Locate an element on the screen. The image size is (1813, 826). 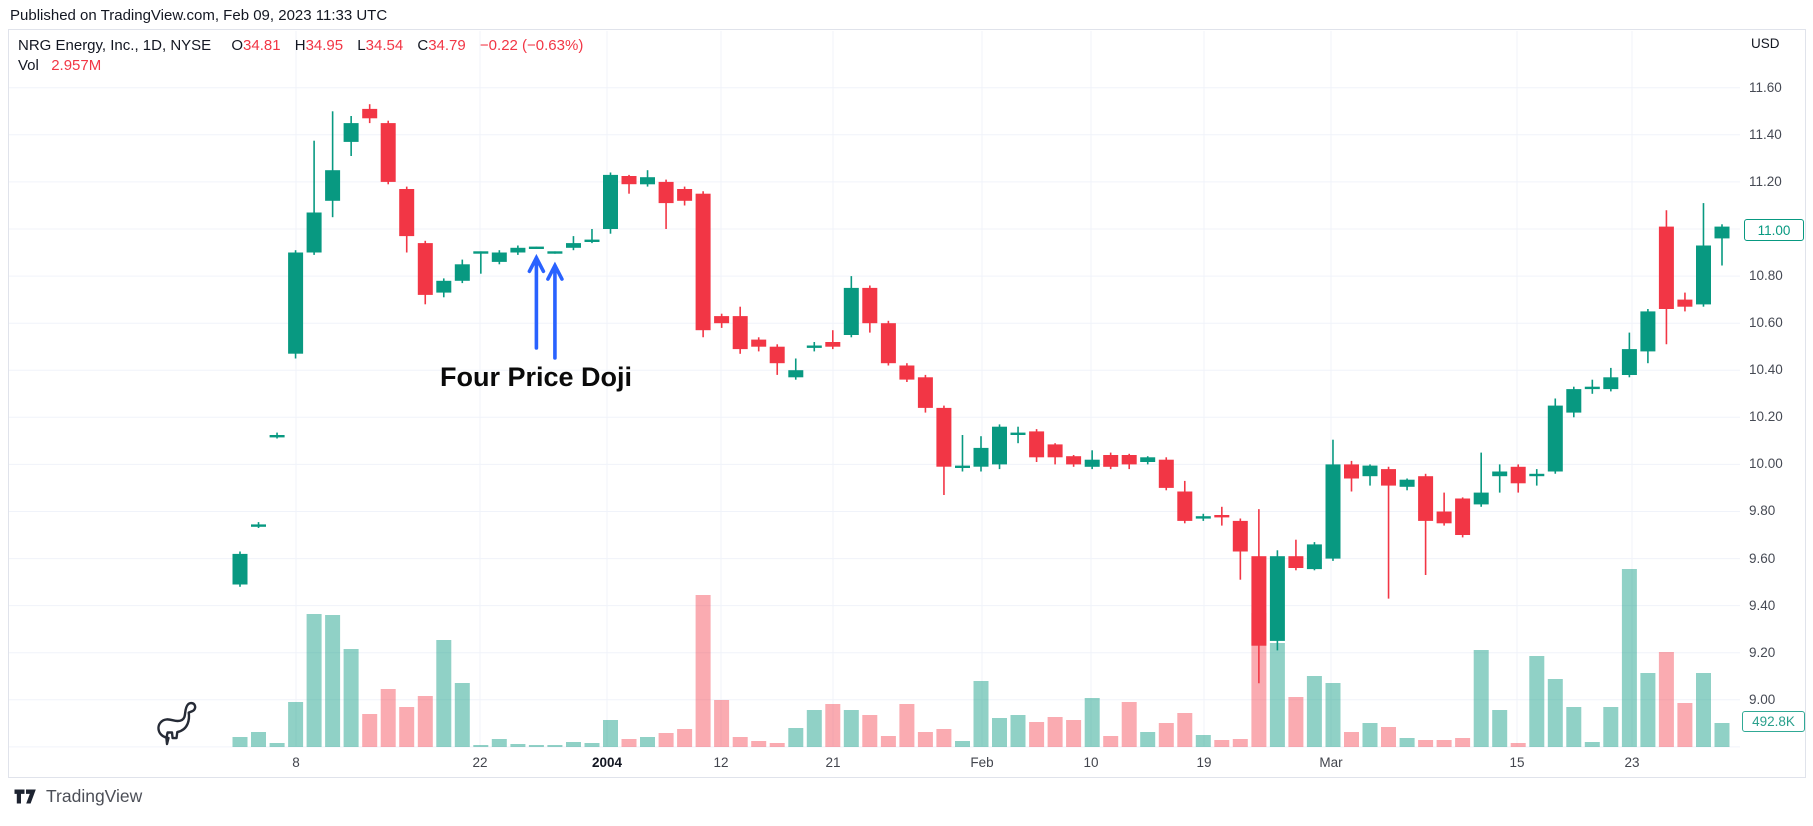
price-axis-label: 10.60 is located at coordinates (1766, 322).